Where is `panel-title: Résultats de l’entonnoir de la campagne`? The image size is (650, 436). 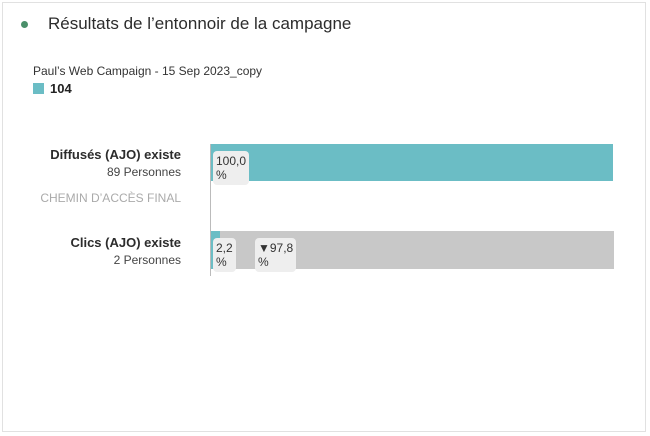 panel-title: Résultats de l’entonnoir de la campagne is located at coordinates (200, 23).